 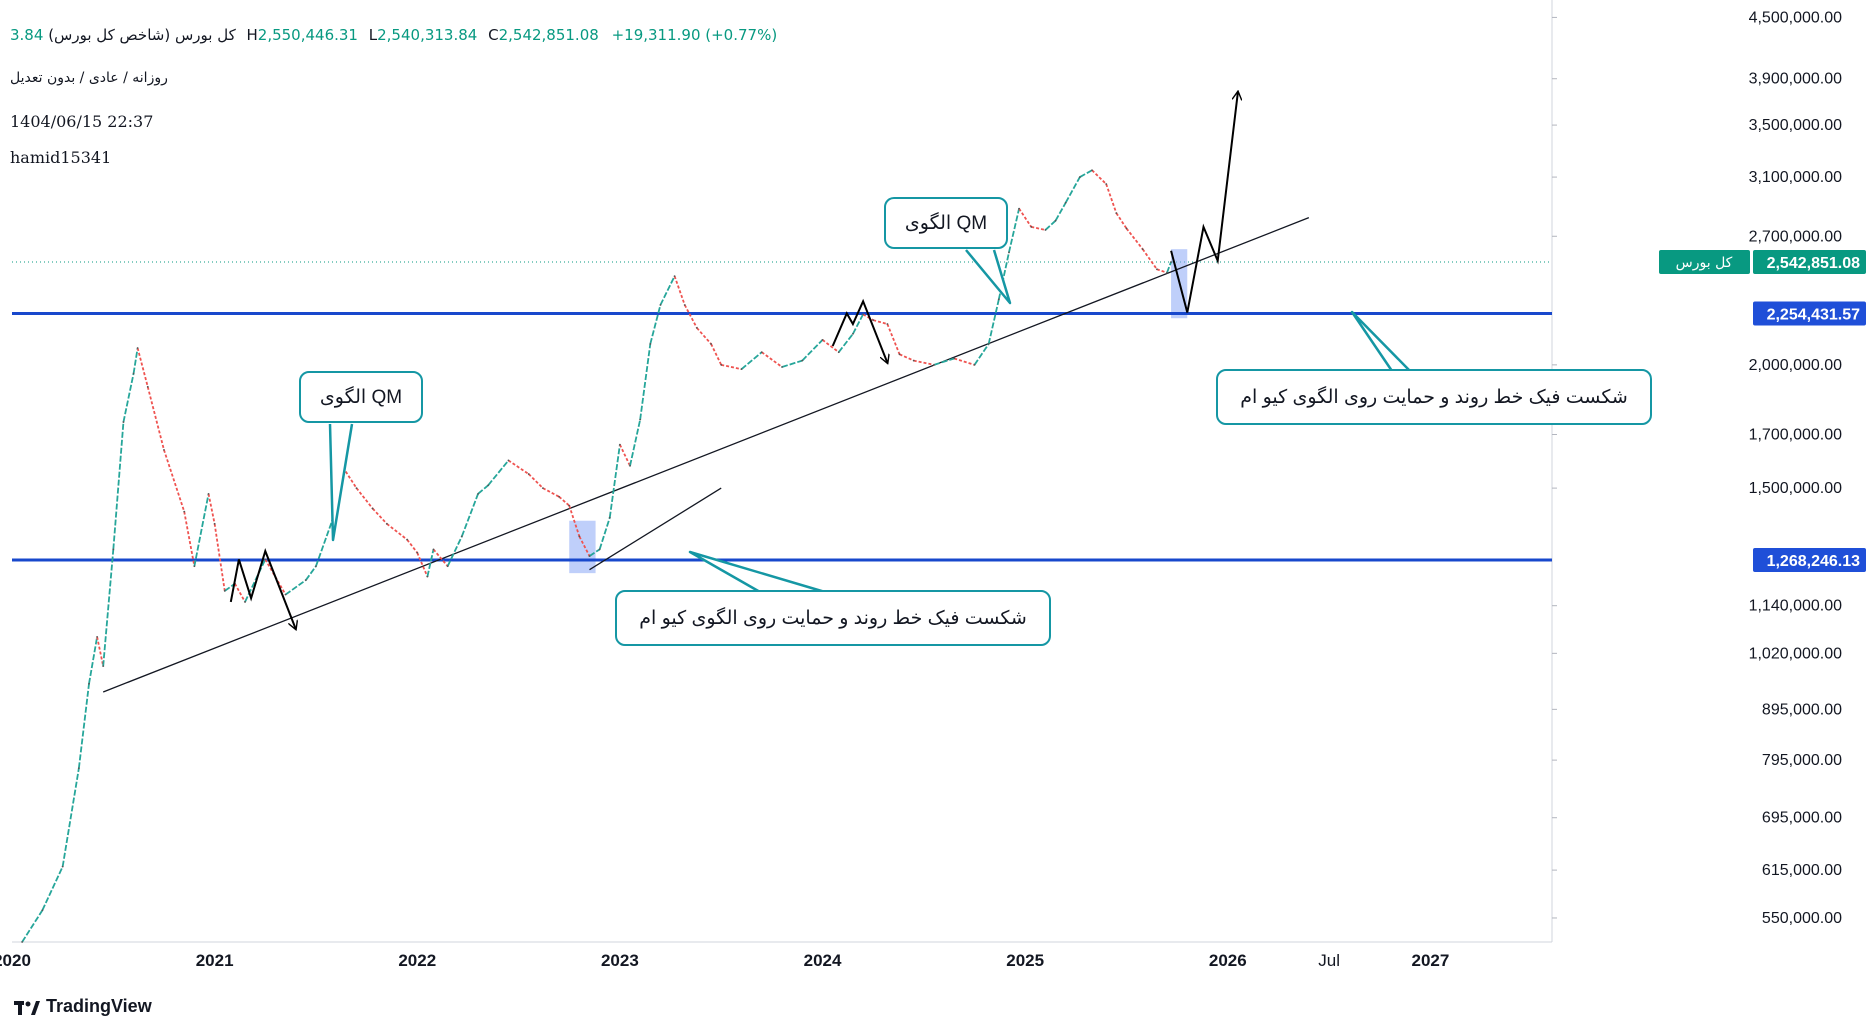 I want to click on y-tick-label: 550,000.00, so click(x=1802, y=918).